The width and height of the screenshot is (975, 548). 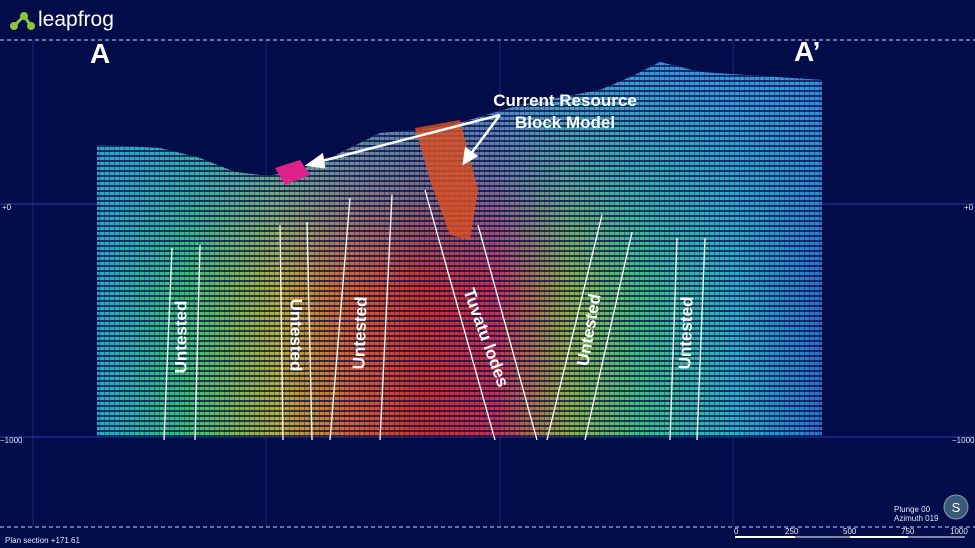 I want to click on scale-label: 500, so click(x=850, y=531).